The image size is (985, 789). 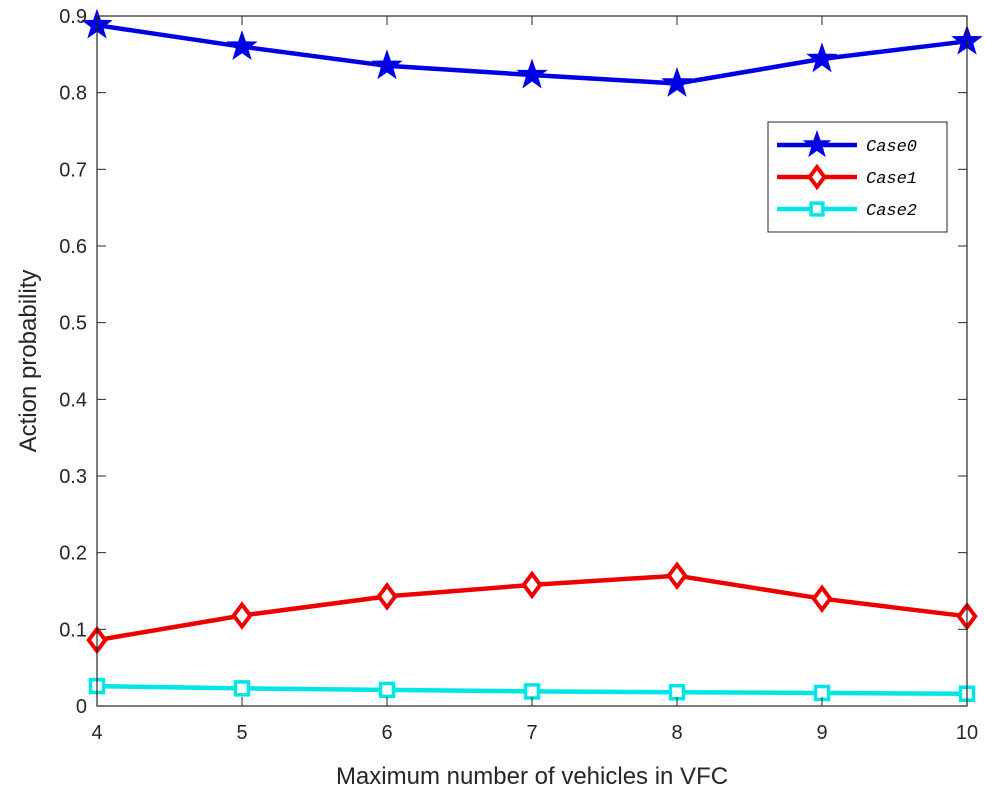 What do you see at coordinates (73, 324) in the screenshot?
I see `y-tick-label: 0.5` at bounding box center [73, 324].